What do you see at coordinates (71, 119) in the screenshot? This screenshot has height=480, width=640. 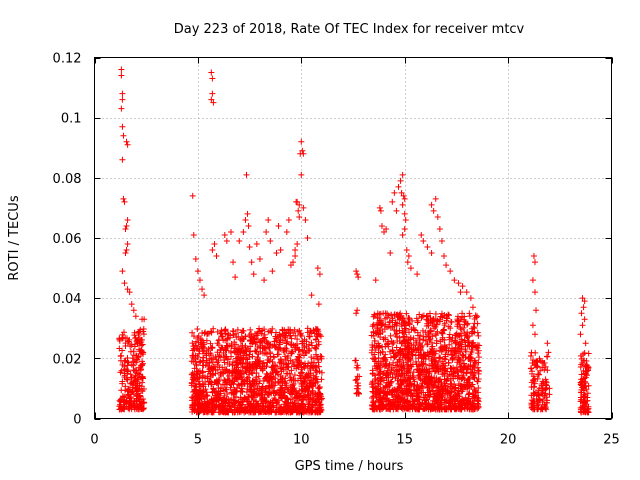 I see `y-tick-label: 0.1` at bounding box center [71, 119].